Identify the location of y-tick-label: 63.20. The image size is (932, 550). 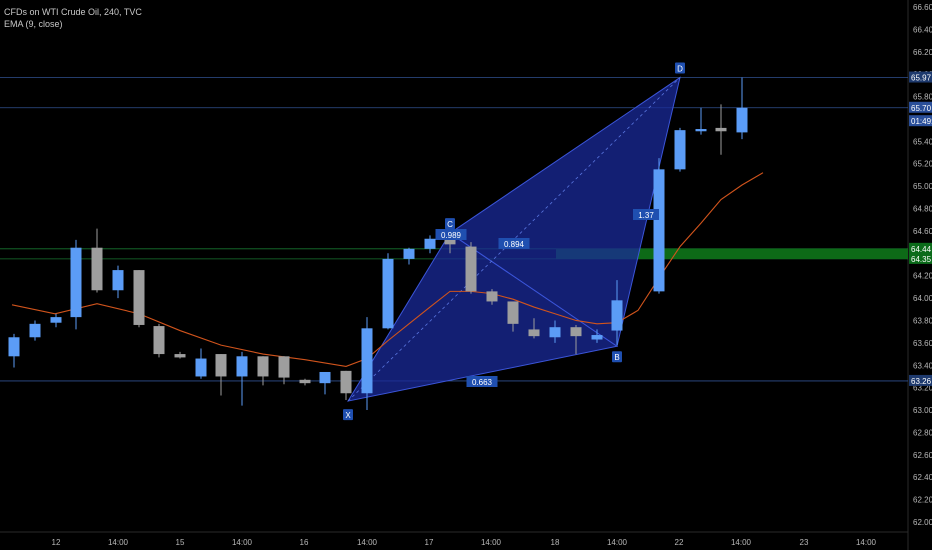
(922, 388).